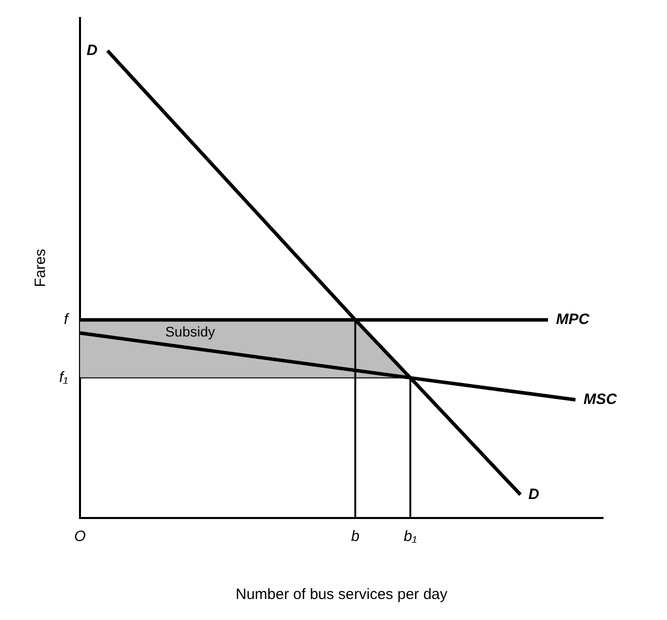 The width and height of the screenshot is (667, 620). I want to click on text: f, so click(67, 319).